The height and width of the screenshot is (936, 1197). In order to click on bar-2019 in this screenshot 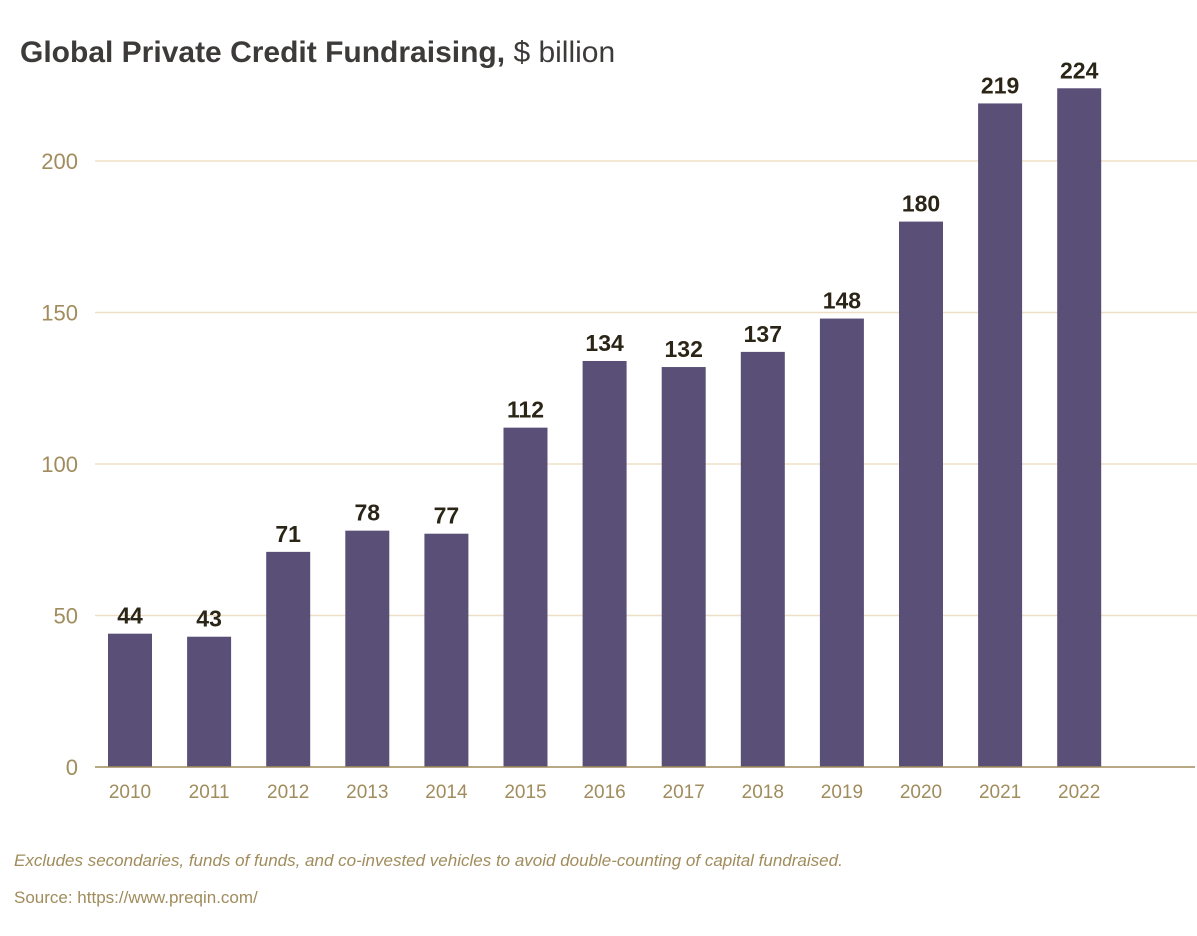, I will do `click(841, 542)`.